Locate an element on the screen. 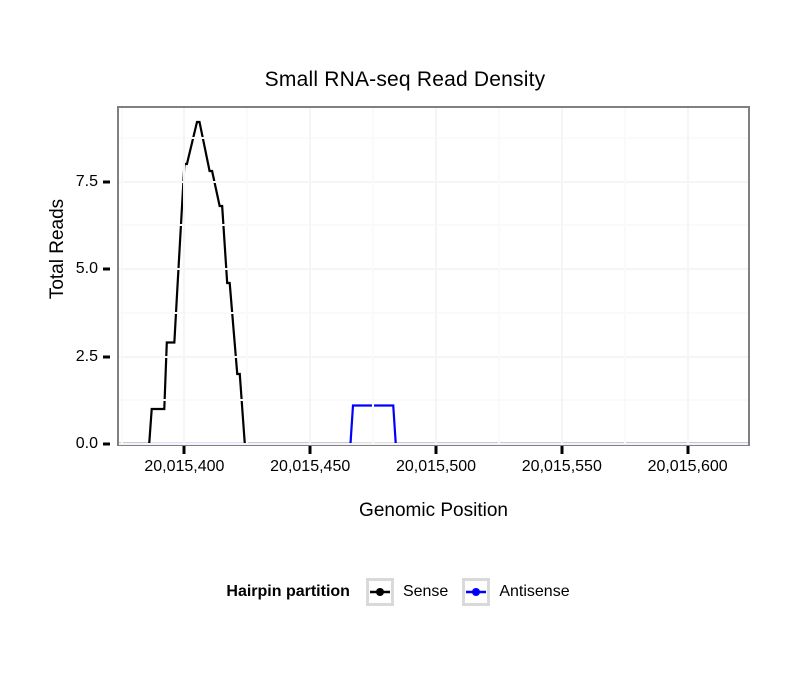 This screenshot has height=690, width=810. y-tick-label: 5.0 is located at coordinates (86, 268).